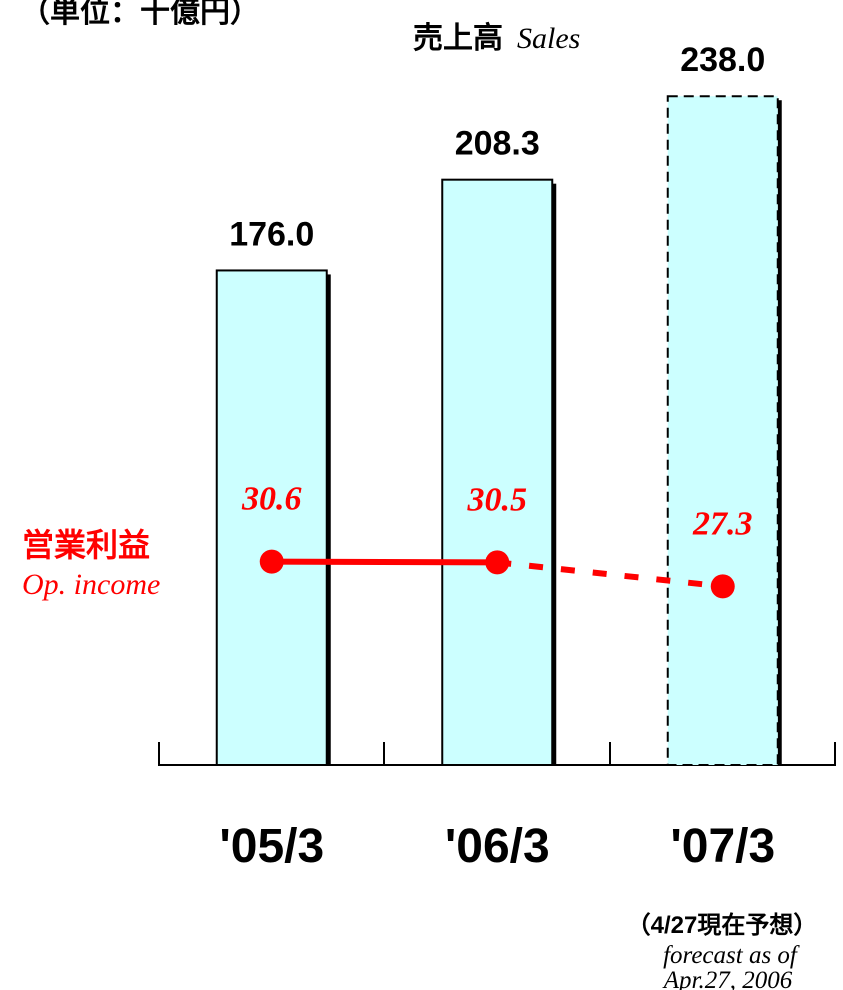  I want to click on opincome-line-forecast, so click(610, 574).